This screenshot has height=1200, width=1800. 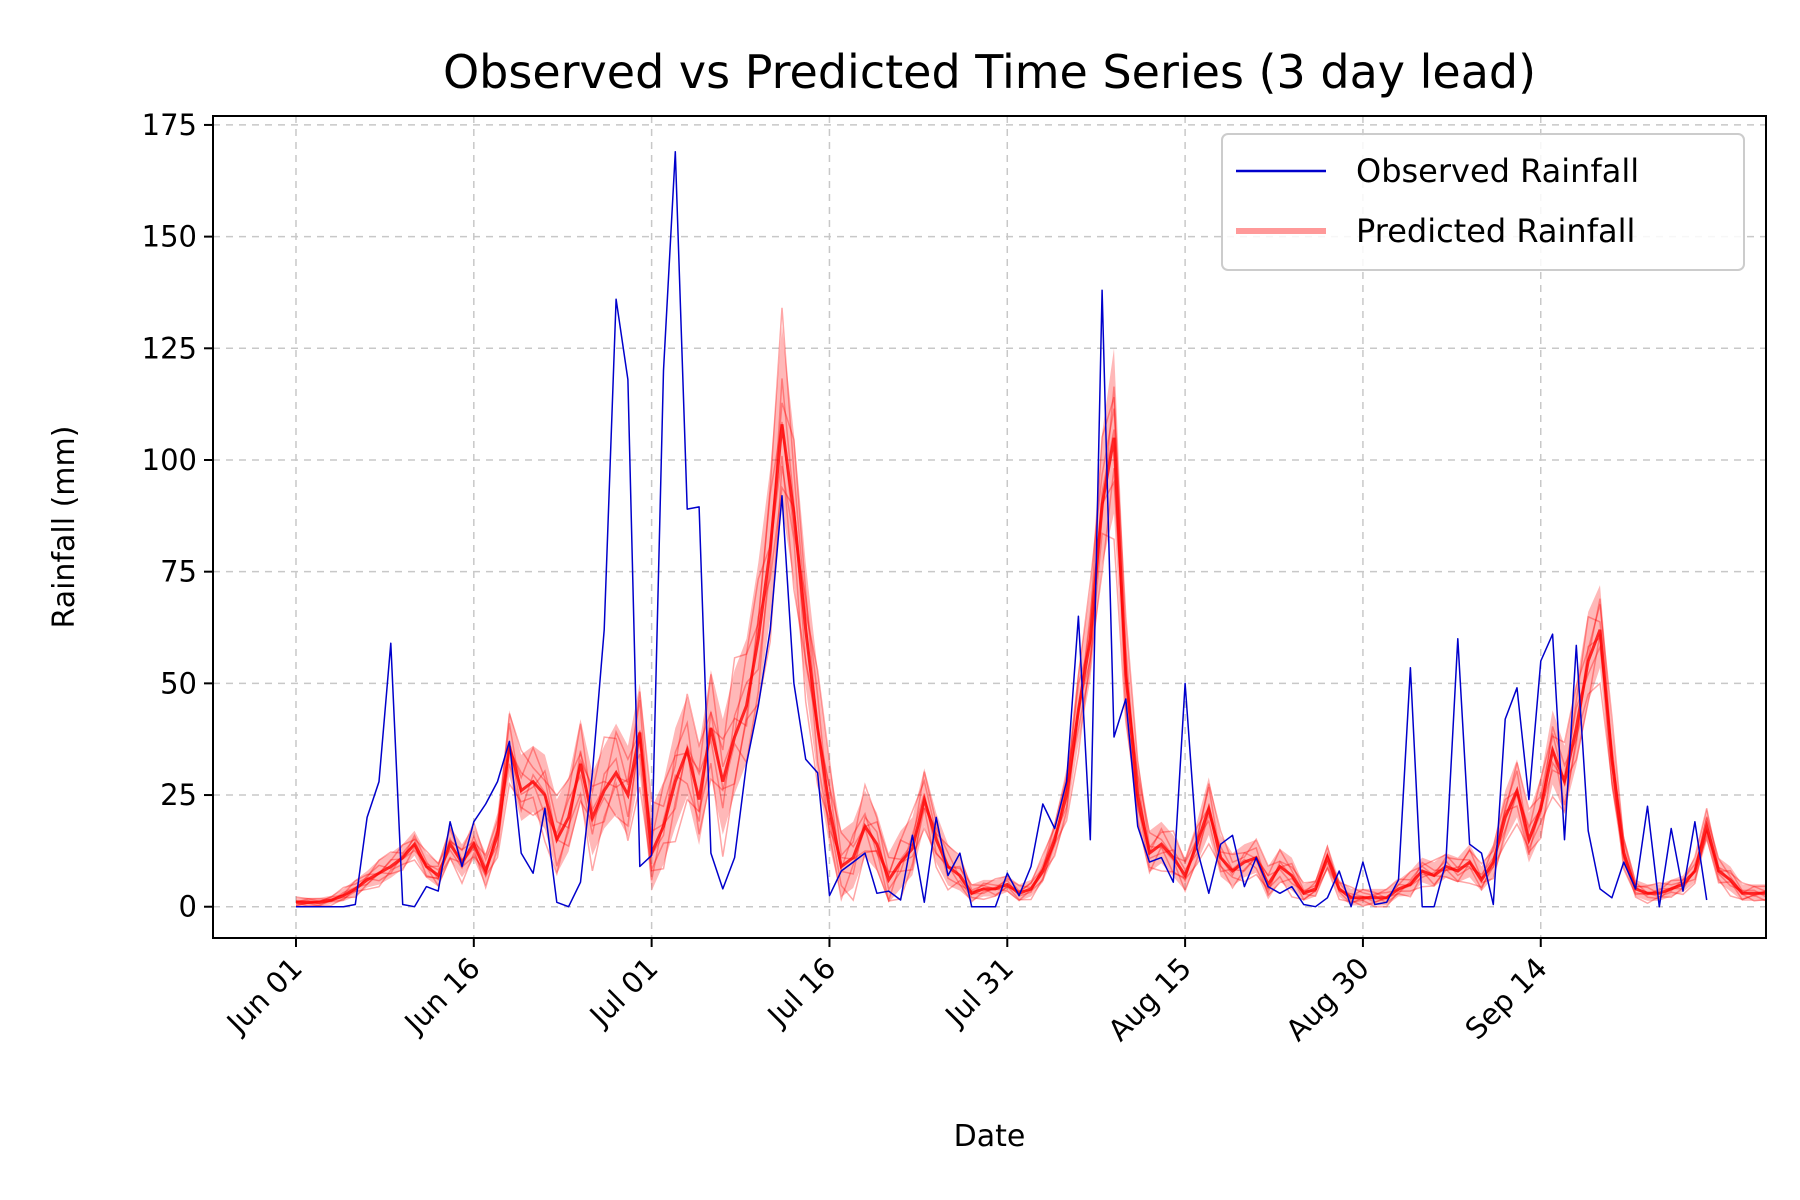 I want to click on x-tick-label: Jul 01, so click(x=623, y=992).